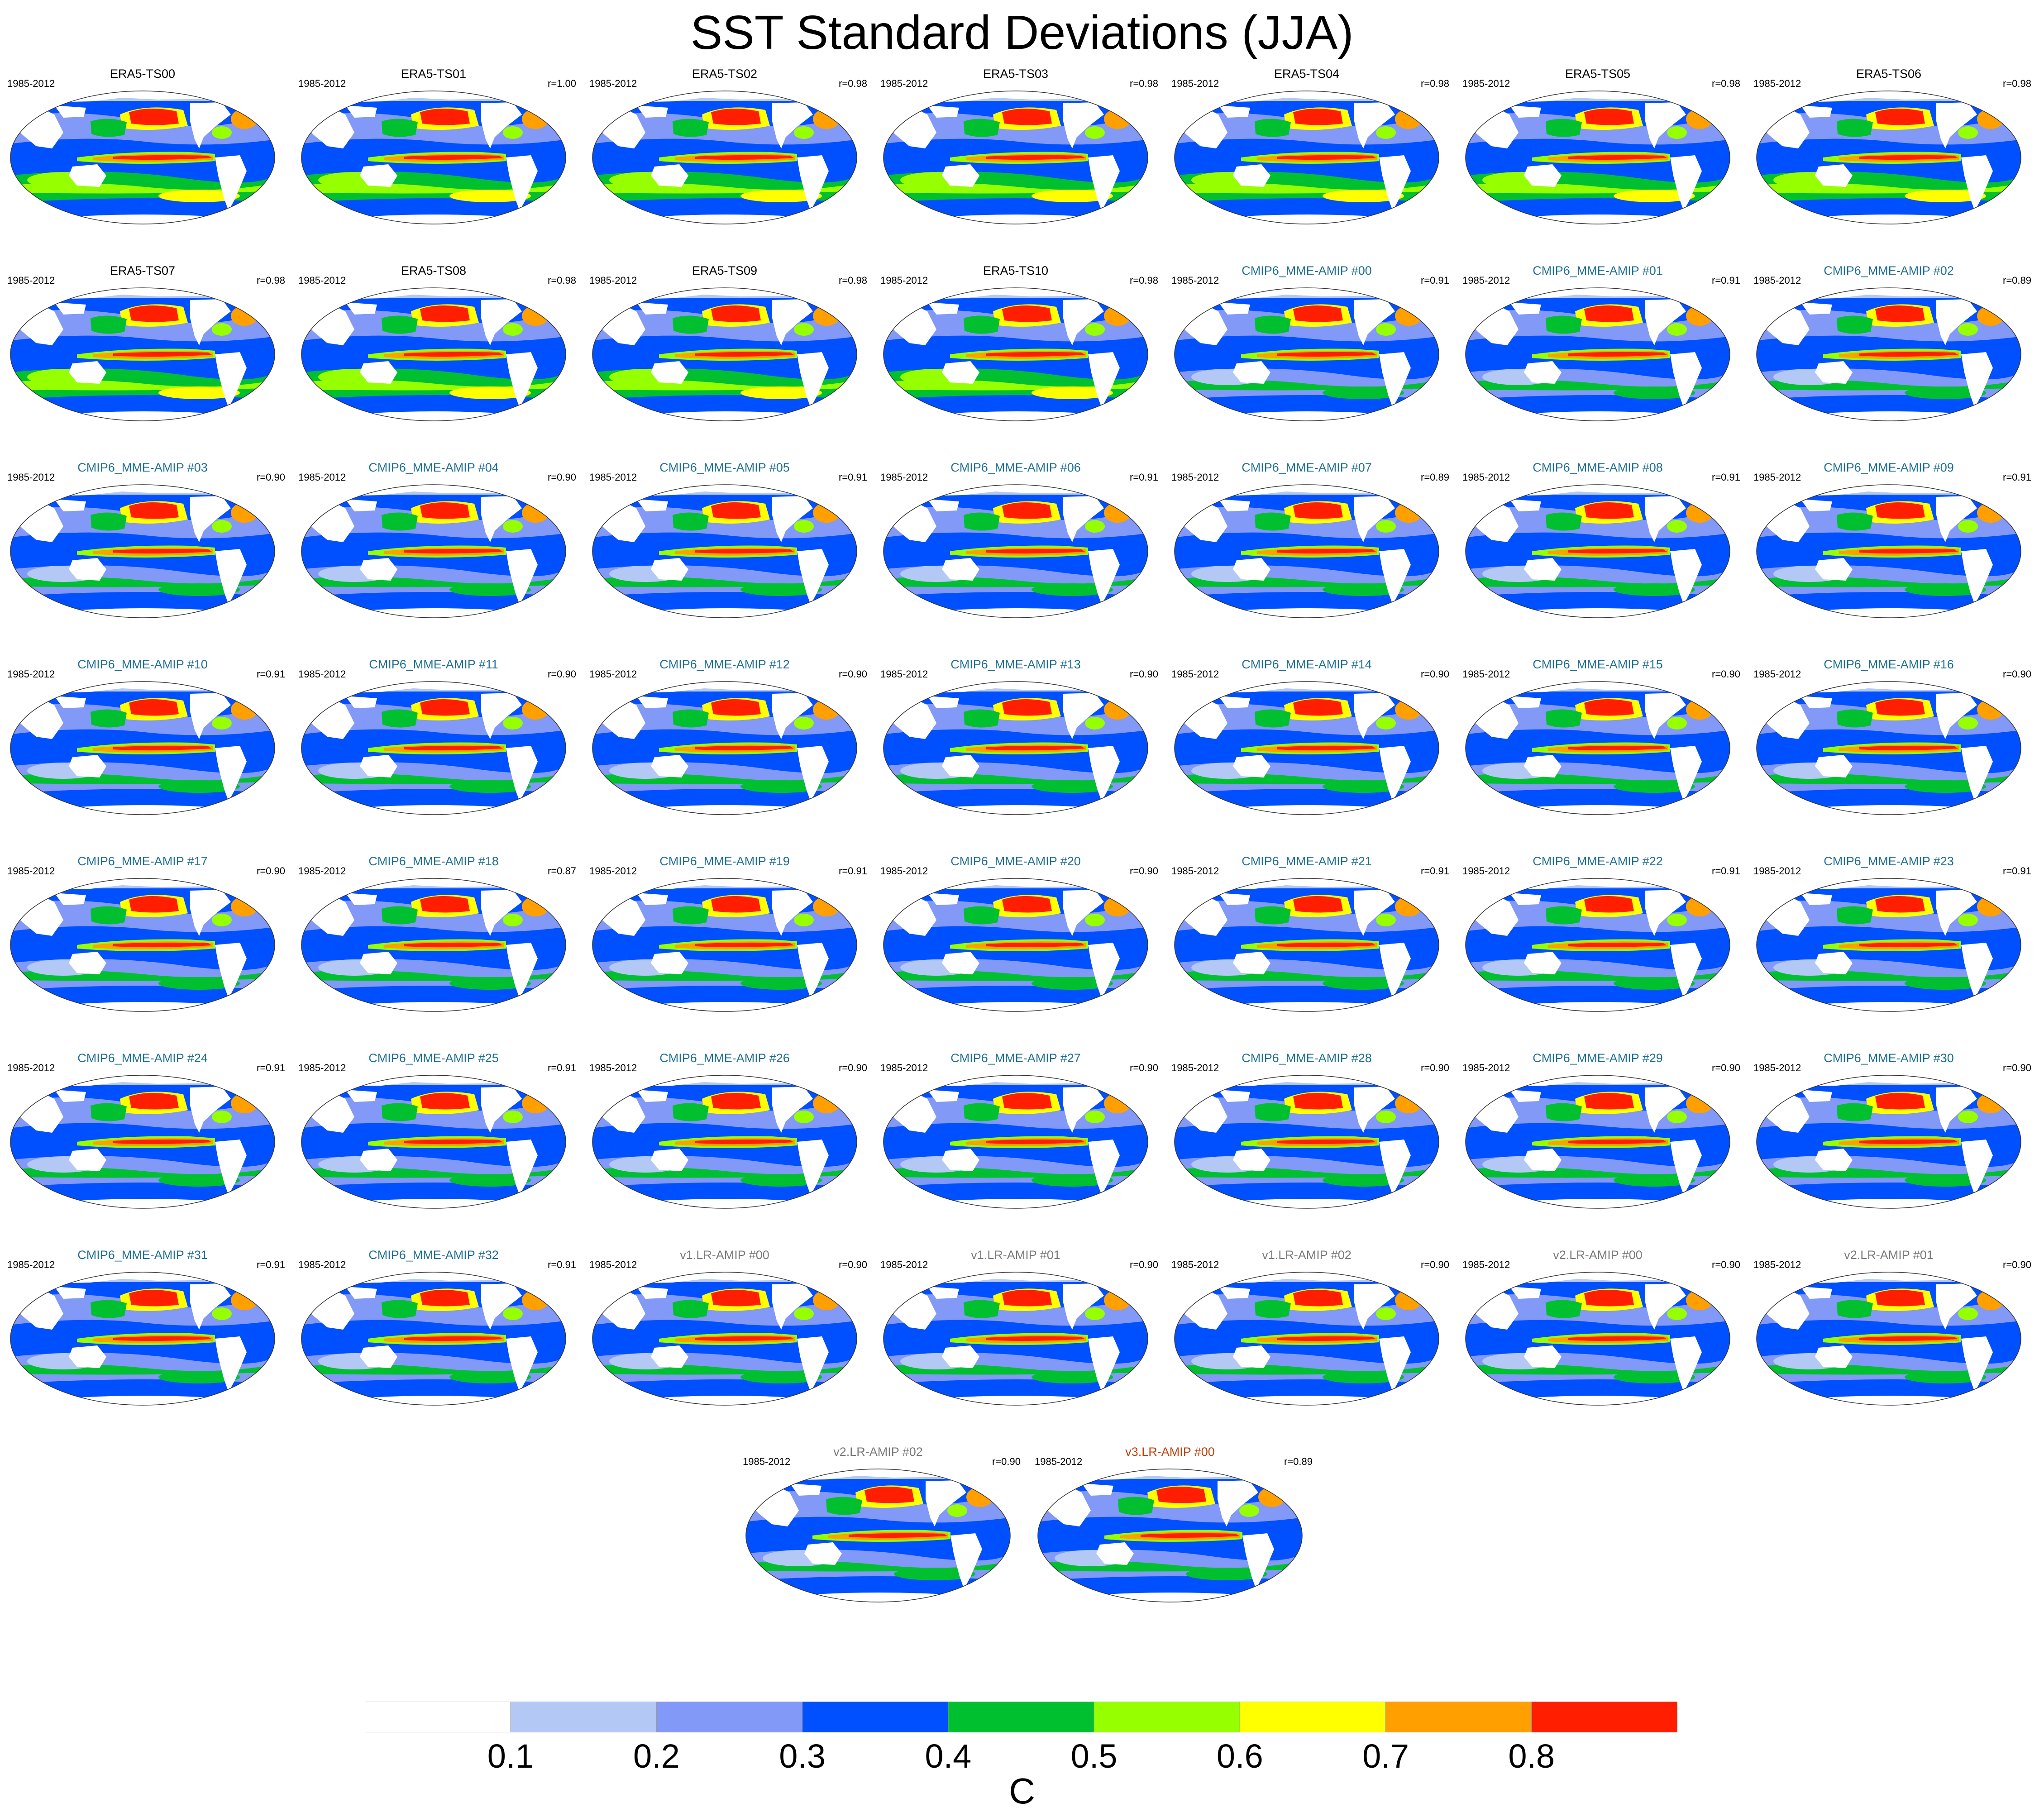  Describe the element at coordinates (433, 664) in the screenshot. I see `panel-title: CMIP6_MME-AMIP #11` at that location.